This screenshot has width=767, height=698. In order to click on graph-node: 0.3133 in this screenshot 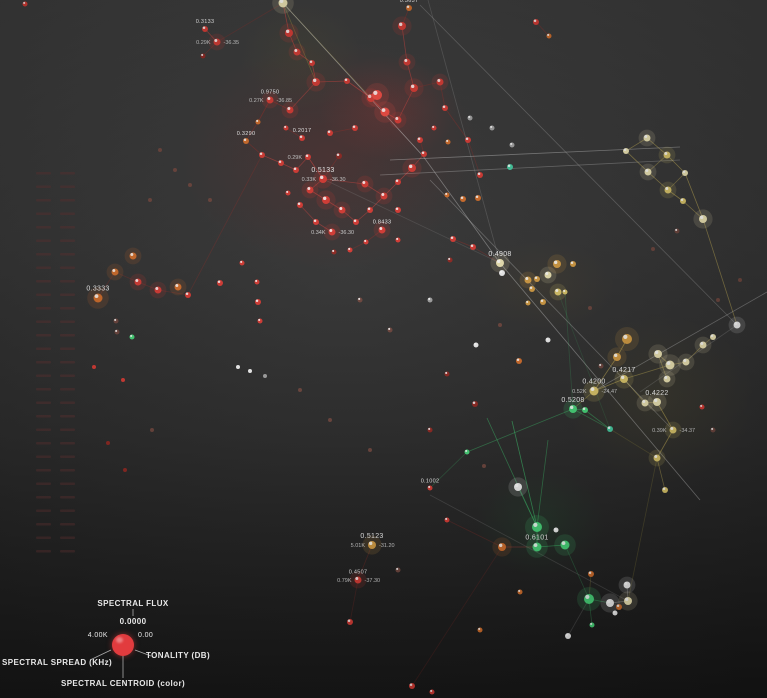, I will do `click(205, 25)`.